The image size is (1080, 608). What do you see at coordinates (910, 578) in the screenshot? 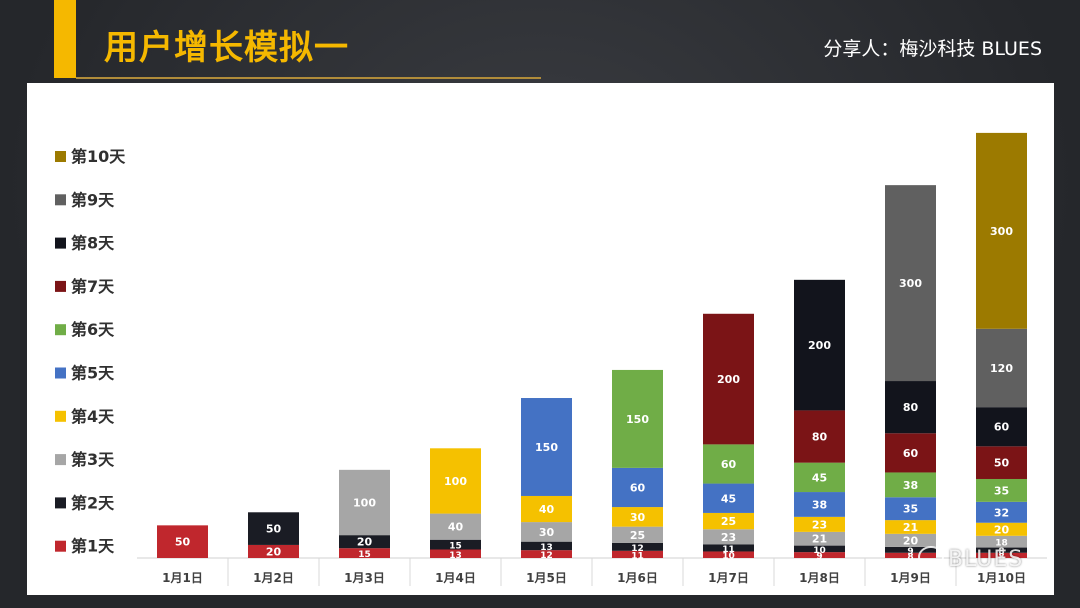
I see `x-tick-label: 1月9日` at bounding box center [910, 578].